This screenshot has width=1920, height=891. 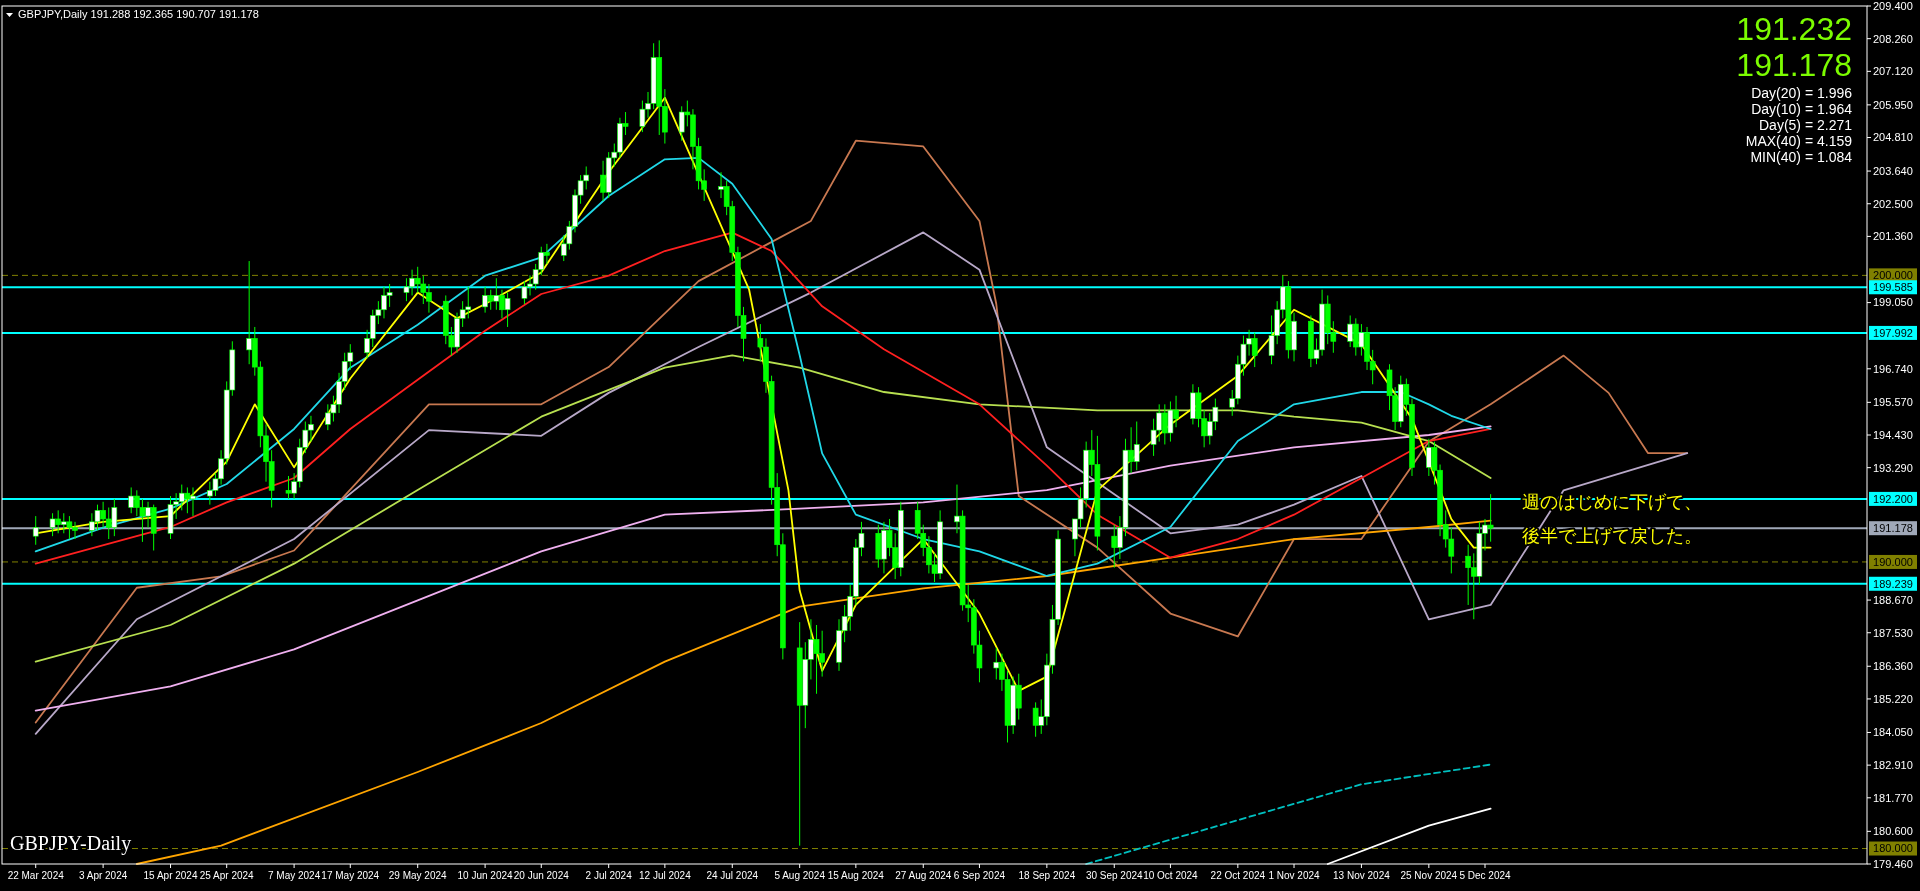 I want to click on x-tick-label: 27 Aug 2024, so click(x=923, y=875).